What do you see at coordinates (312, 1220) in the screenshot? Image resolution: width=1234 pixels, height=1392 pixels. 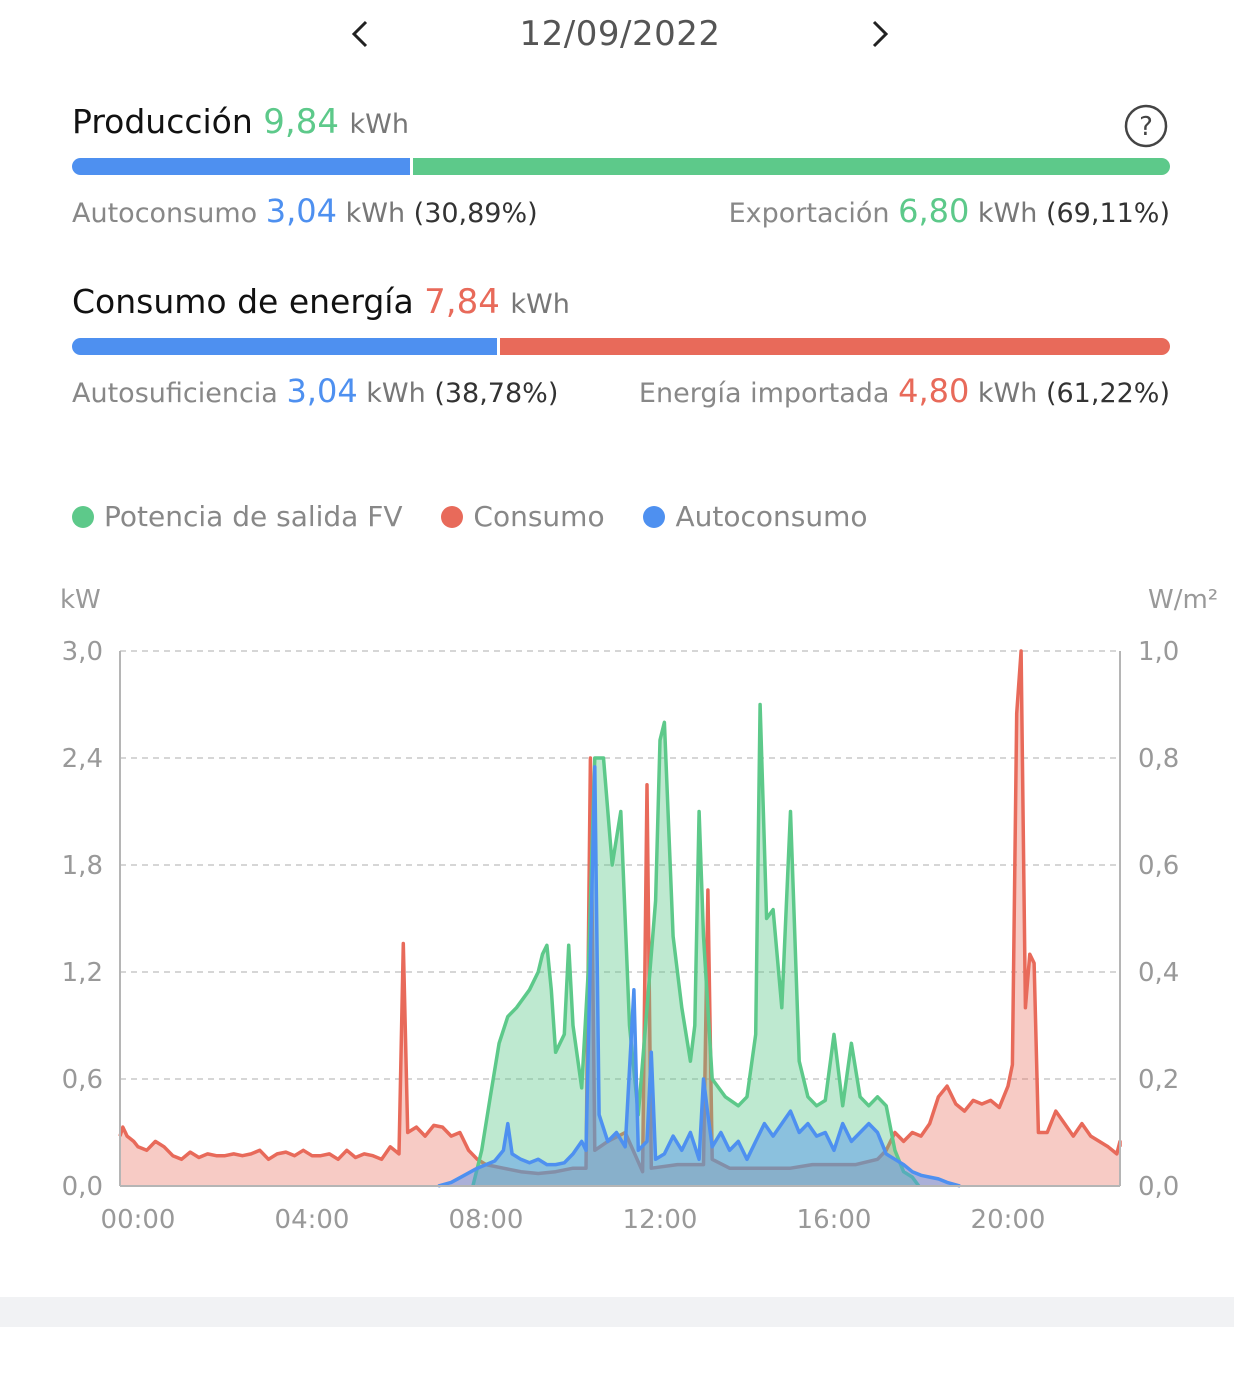 I see `x-tick-label: 04:00` at bounding box center [312, 1220].